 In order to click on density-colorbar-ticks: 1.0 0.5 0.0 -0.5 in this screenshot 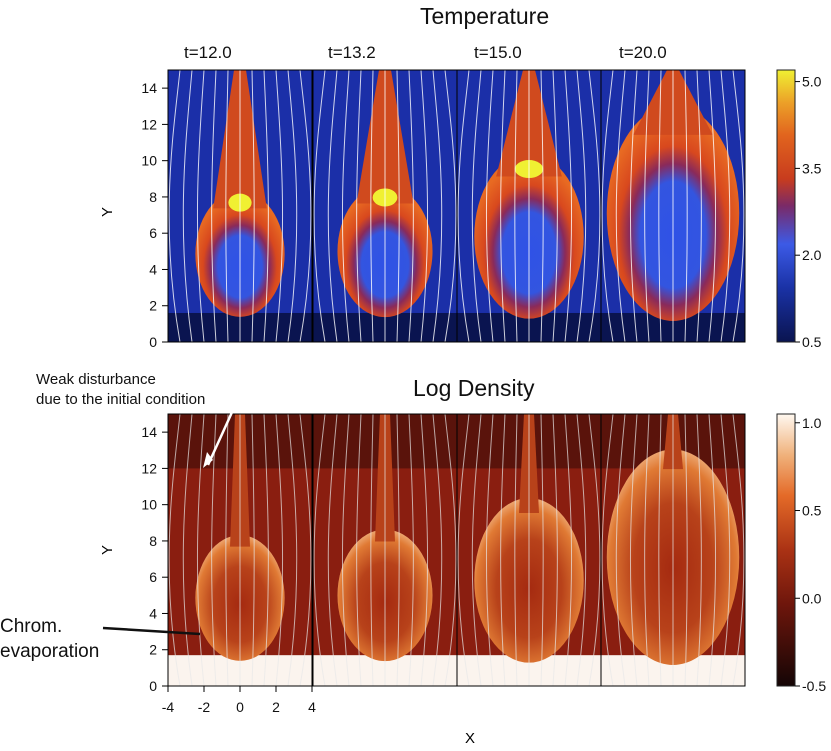, I will do `click(810, 554)`.